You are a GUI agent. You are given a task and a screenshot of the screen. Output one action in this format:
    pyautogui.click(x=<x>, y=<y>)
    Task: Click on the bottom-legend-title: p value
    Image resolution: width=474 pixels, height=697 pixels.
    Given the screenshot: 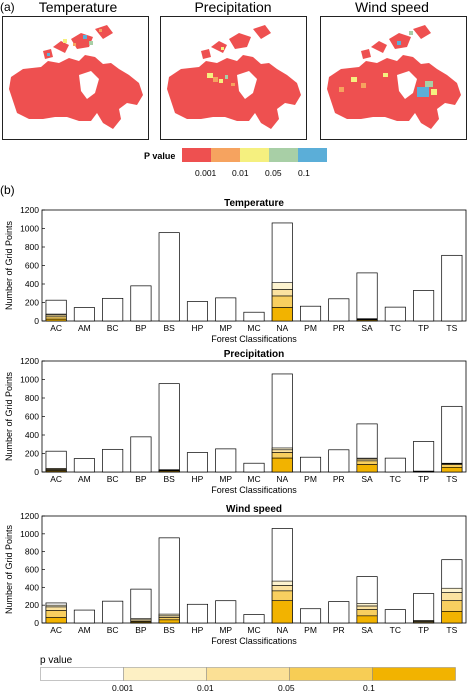 What is the action you would take?
    pyautogui.click(x=56, y=660)
    